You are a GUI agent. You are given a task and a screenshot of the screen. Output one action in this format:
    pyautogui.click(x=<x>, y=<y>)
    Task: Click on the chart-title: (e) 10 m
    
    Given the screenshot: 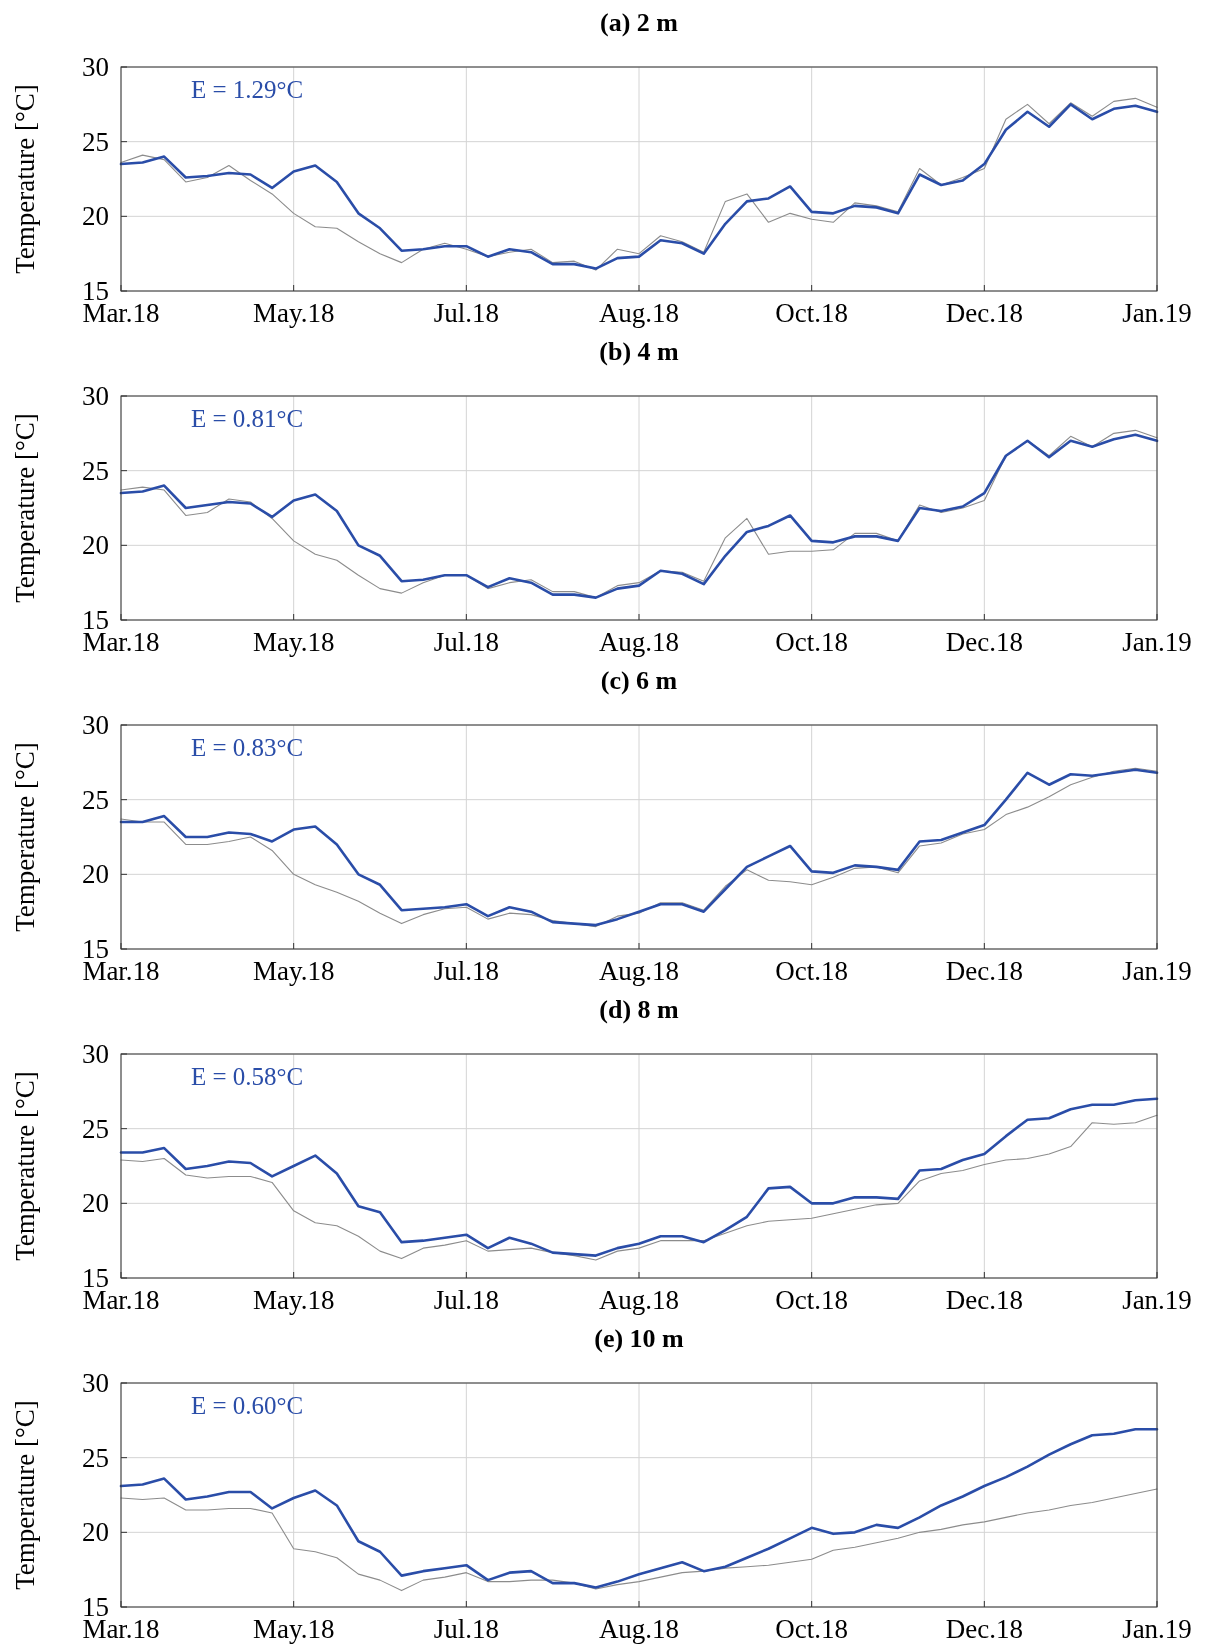 What is the action you would take?
    pyautogui.click(x=639, y=1338)
    